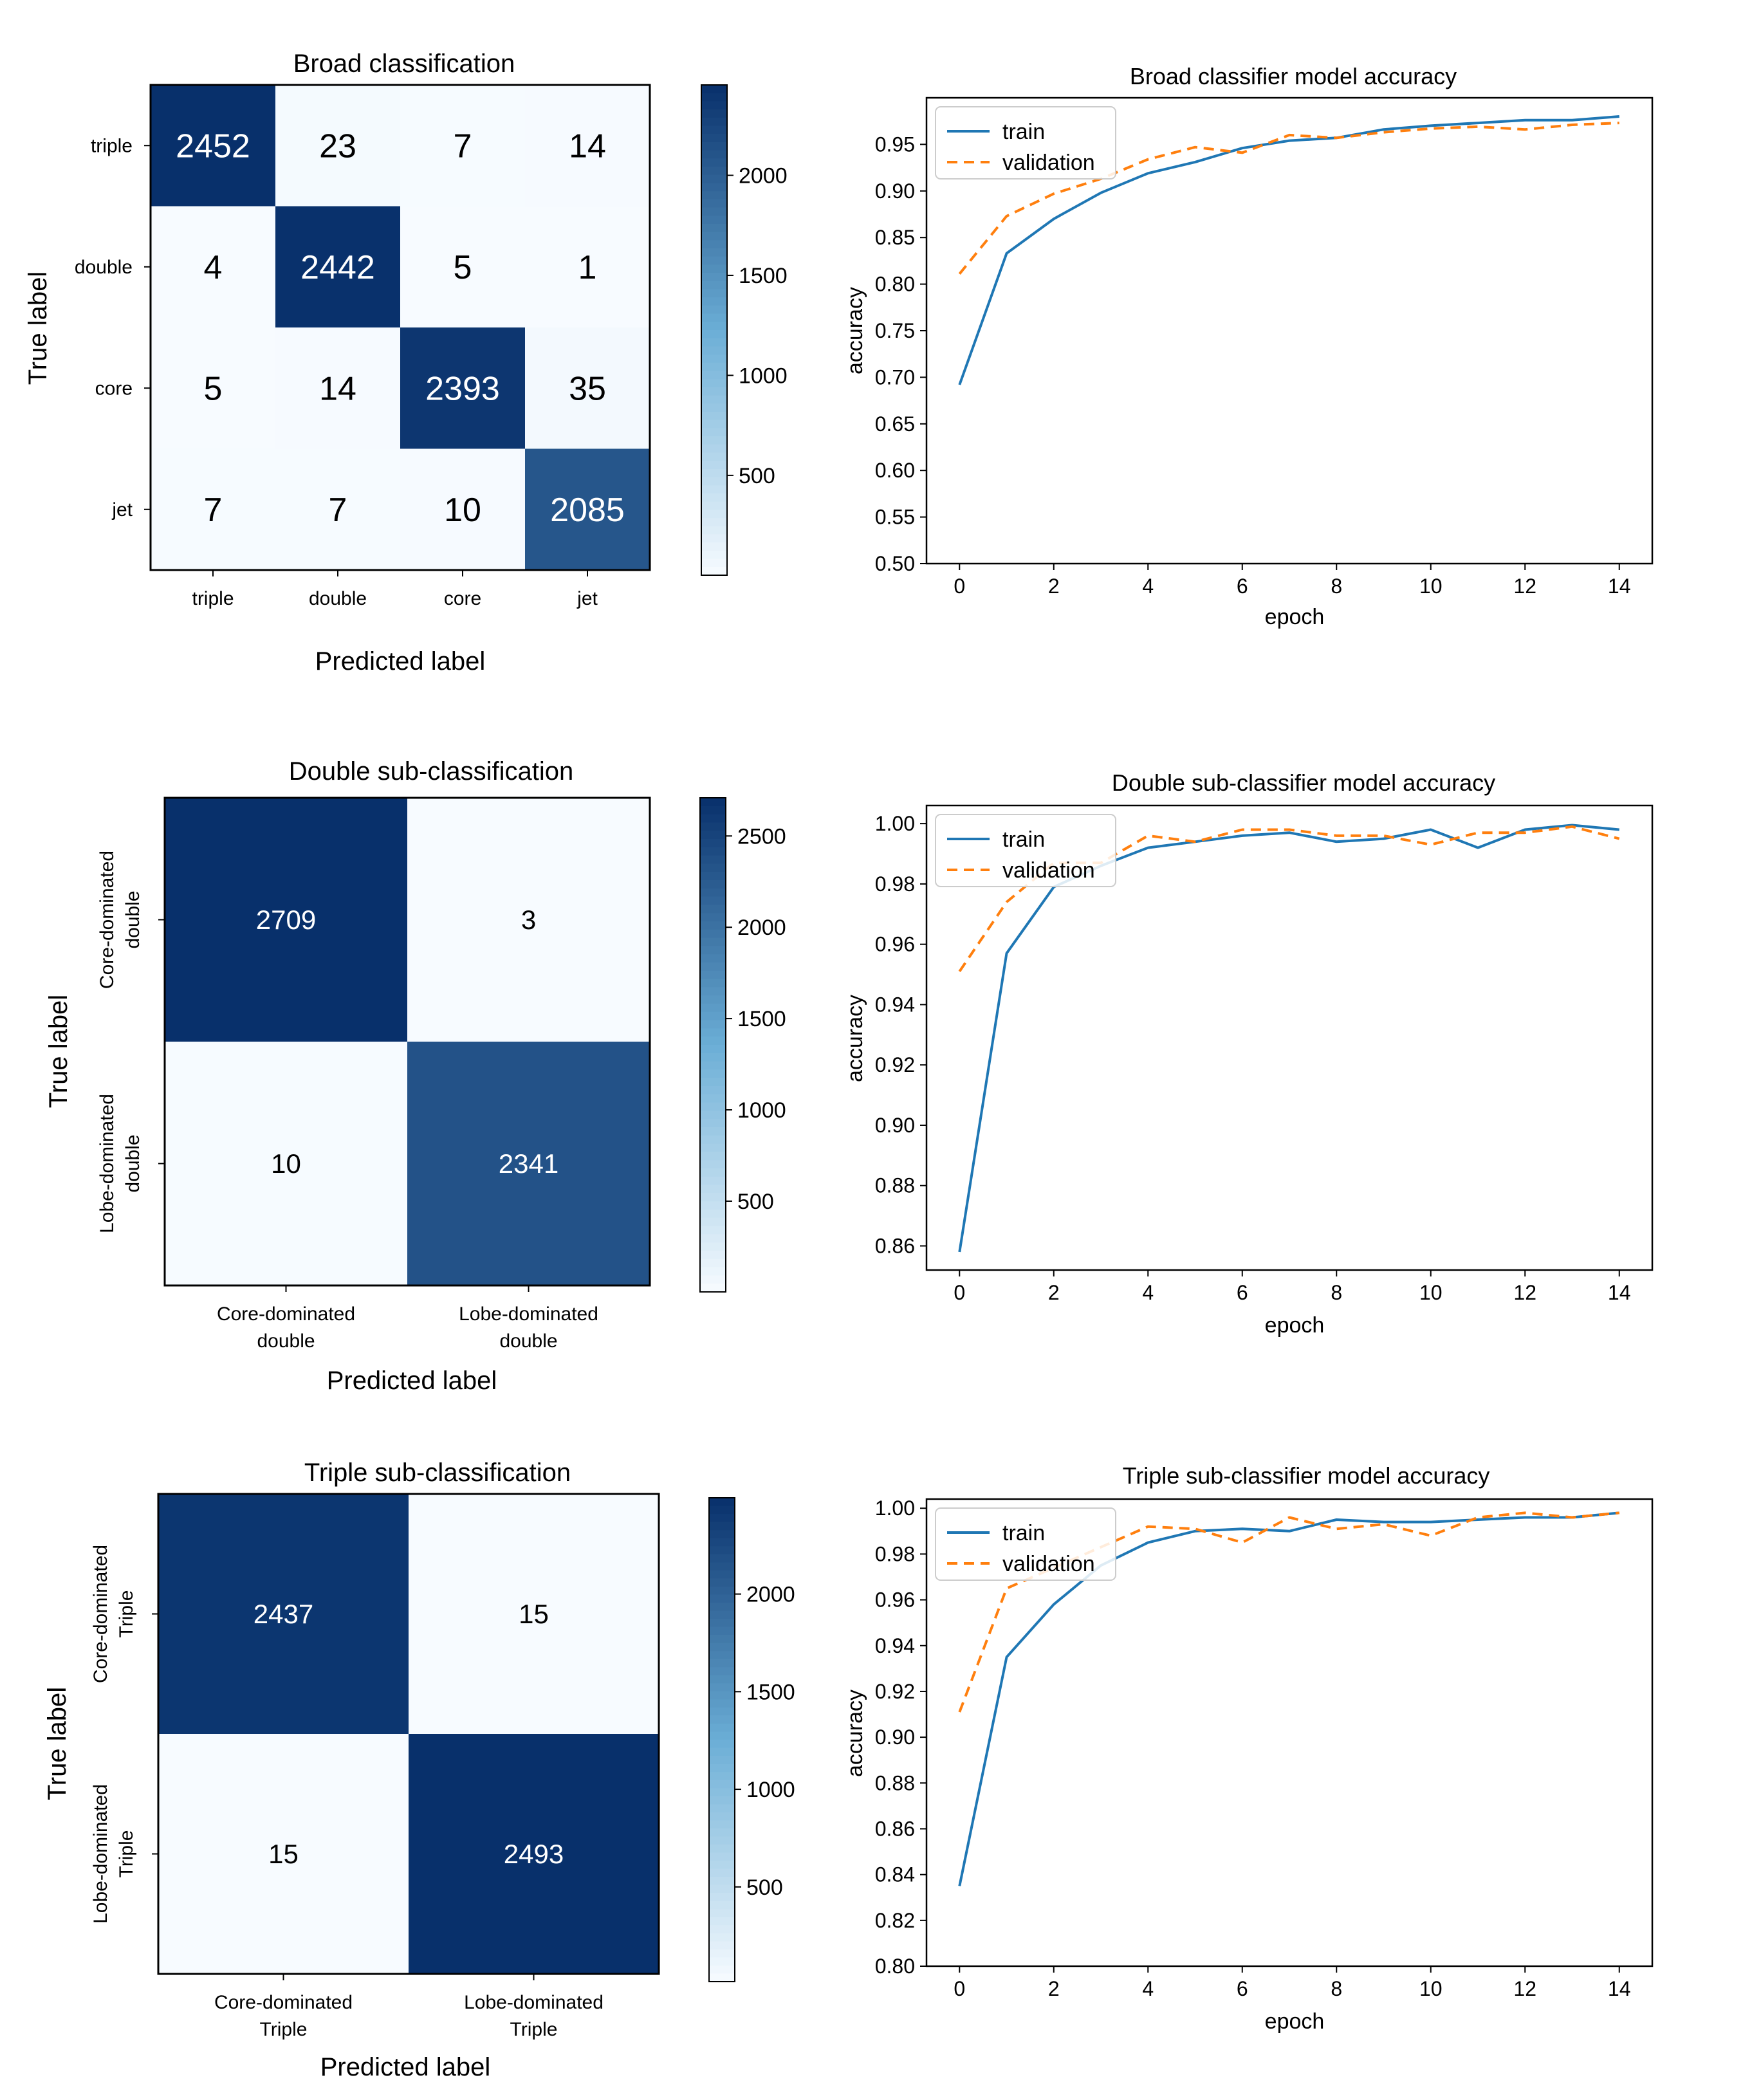  Describe the element at coordinates (1288, 250) in the screenshot. I see `series-line-train` at that location.